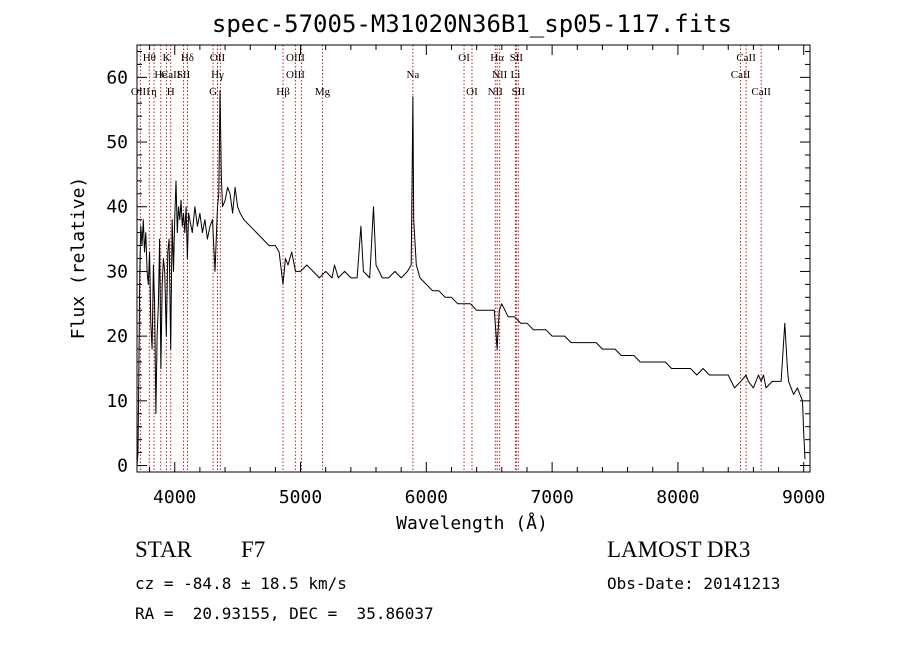 The width and height of the screenshot is (900, 649). Describe the element at coordinates (412, 75) in the screenshot. I see `line-label: Na` at that location.